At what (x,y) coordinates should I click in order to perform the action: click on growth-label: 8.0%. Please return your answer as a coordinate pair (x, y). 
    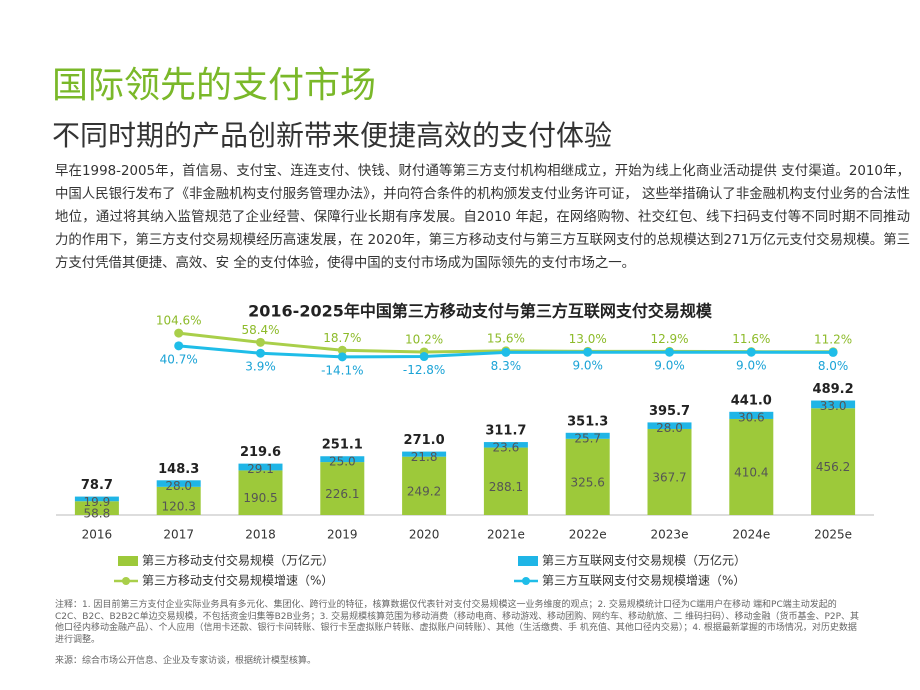
    Looking at the image, I should click on (833, 366).